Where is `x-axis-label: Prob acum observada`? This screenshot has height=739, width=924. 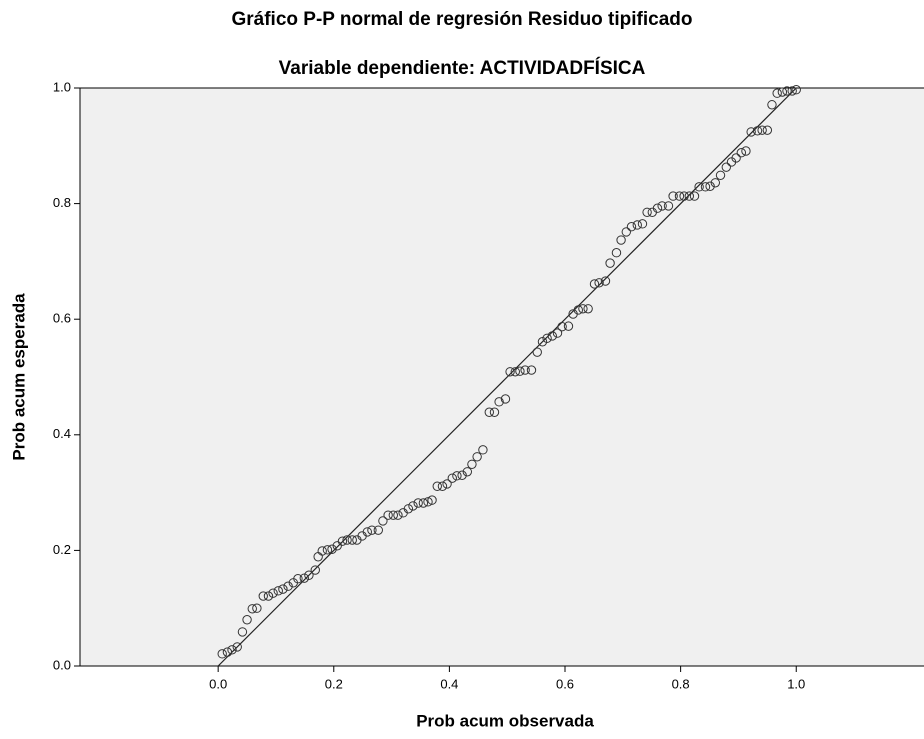 x-axis-label: Prob acum observada is located at coordinates (505, 720).